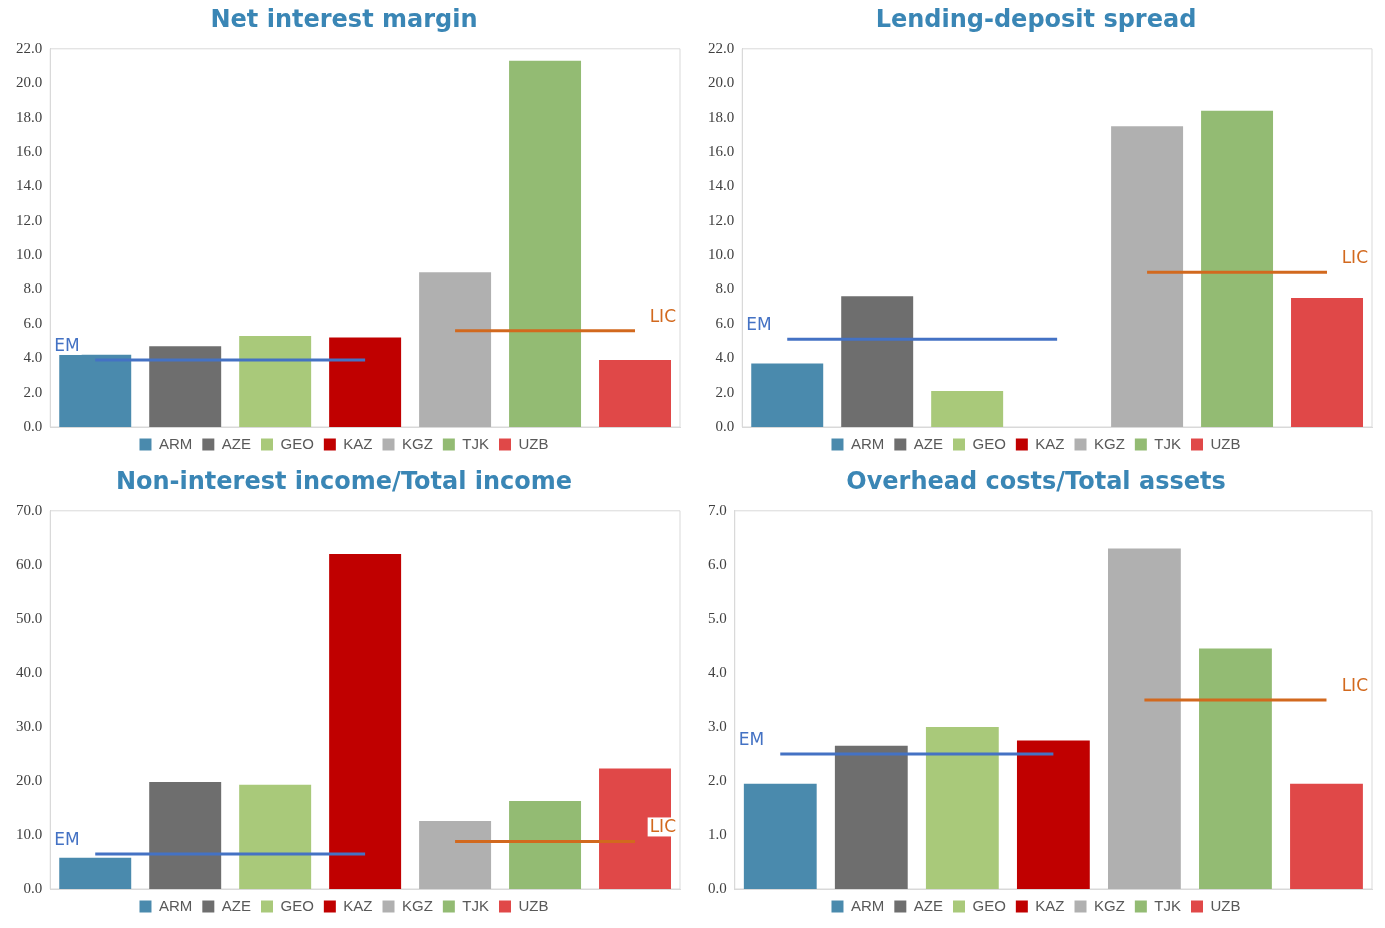 This screenshot has height=928, width=1385. What do you see at coordinates (29, 671) in the screenshot?
I see `y-tick-label: 40.0` at bounding box center [29, 671].